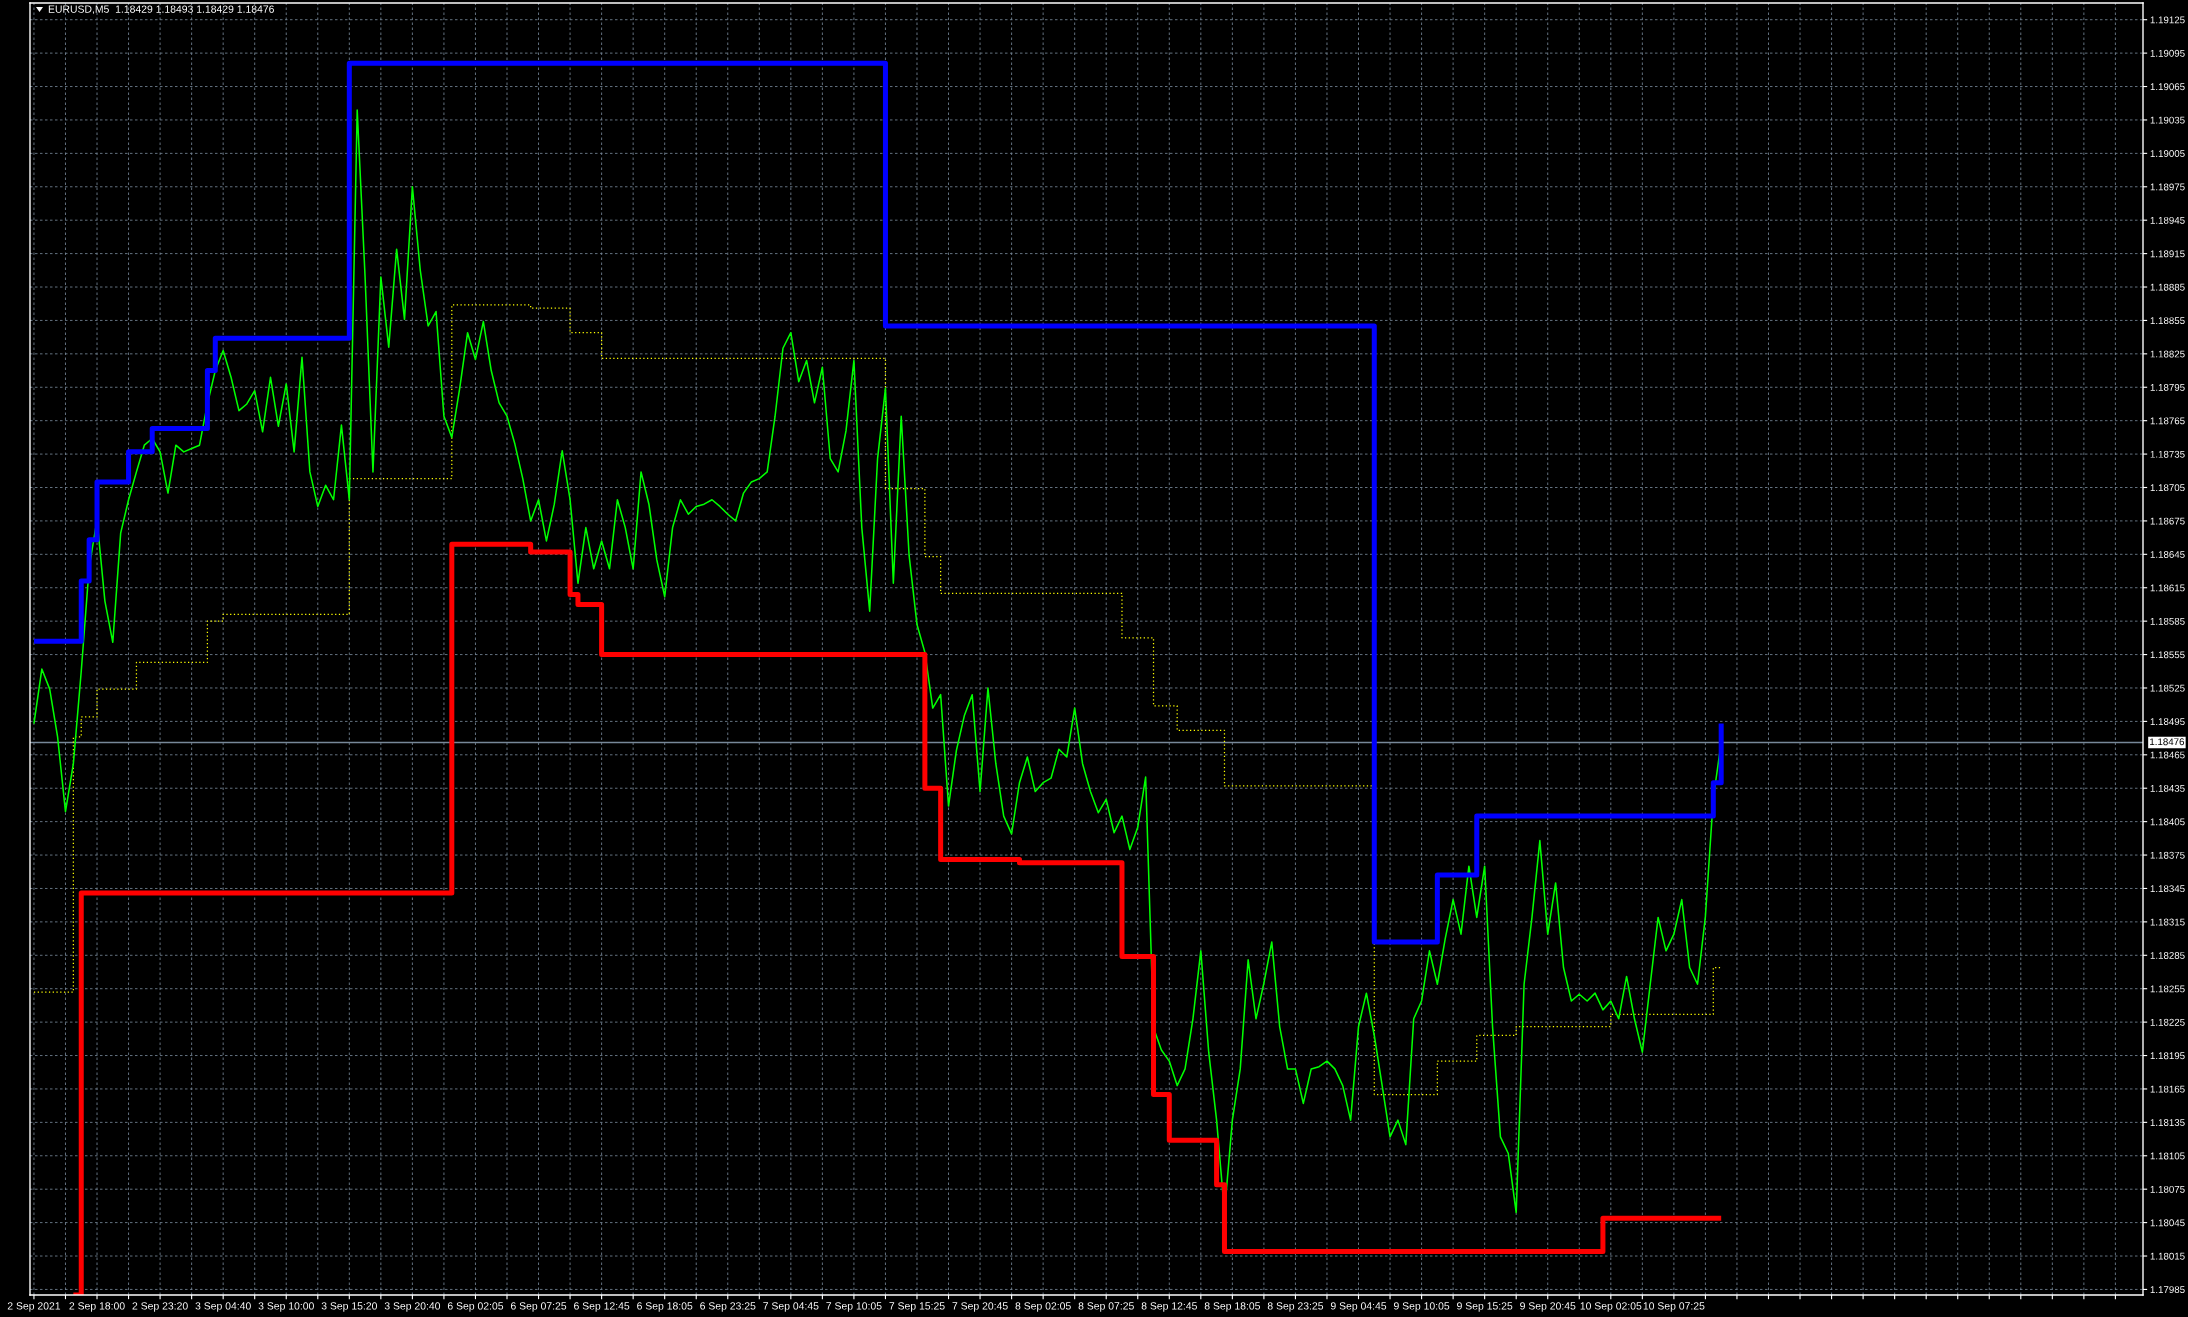 The height and width of the screenshot is (1317, 2188). What do you see at coordinates (2167, 1022) in the screenshot?
I see `y-tick-label: 1.18225` at bounding box center [2167, 1022].